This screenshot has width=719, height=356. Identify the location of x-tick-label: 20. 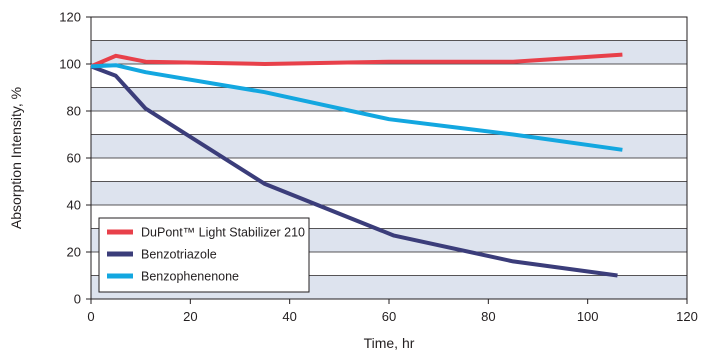
(190, 316).